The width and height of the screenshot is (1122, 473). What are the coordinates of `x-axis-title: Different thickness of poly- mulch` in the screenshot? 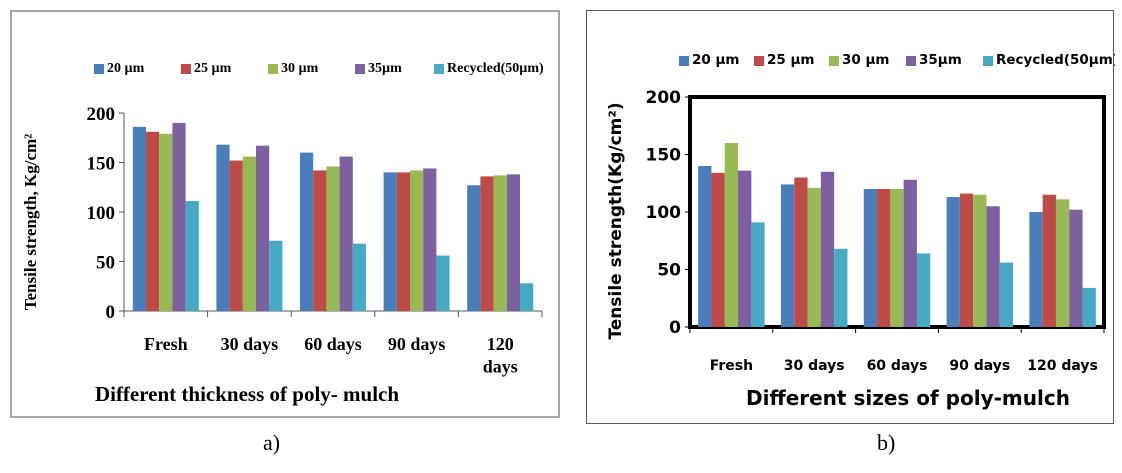 It's located at (247, 394).